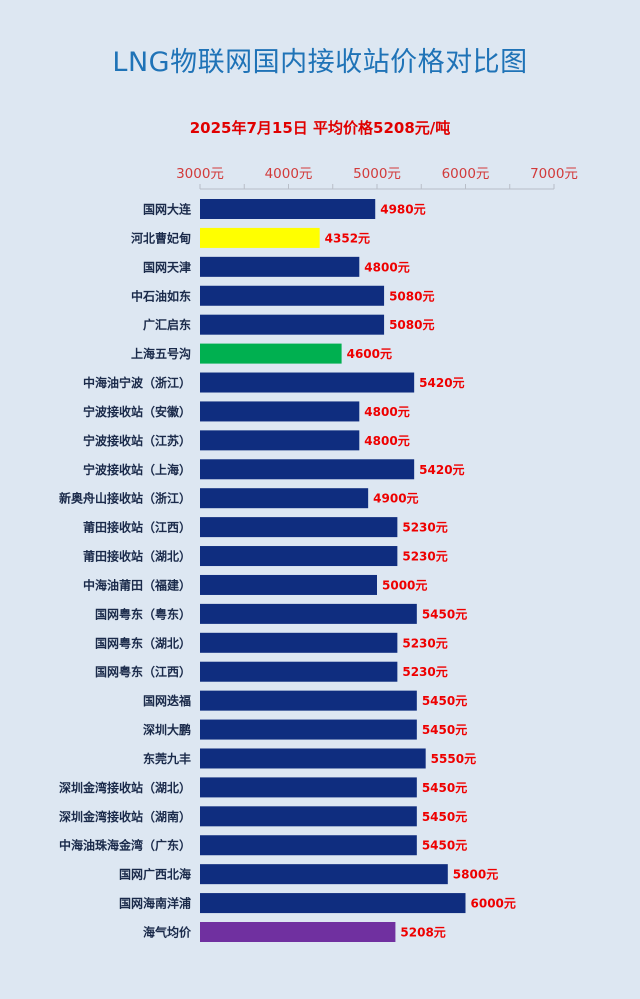 This screenshot has height=999, width=640. What do you see at coordinates (320, 128) in the screenshot?
I see `chart-subtitle: 2025年7月15日 平均价格5208元/吨` at bounding box center [320, 128].